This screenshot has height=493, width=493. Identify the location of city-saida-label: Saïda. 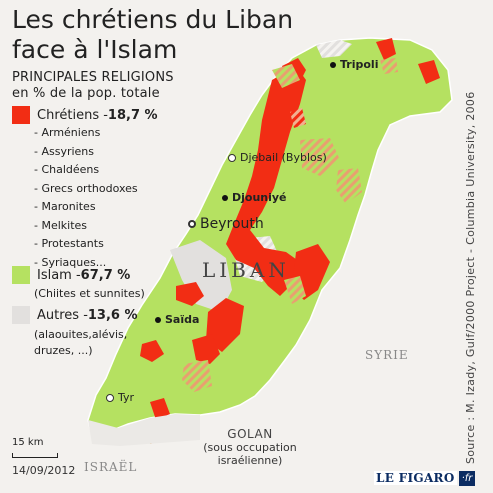
(182, 319).